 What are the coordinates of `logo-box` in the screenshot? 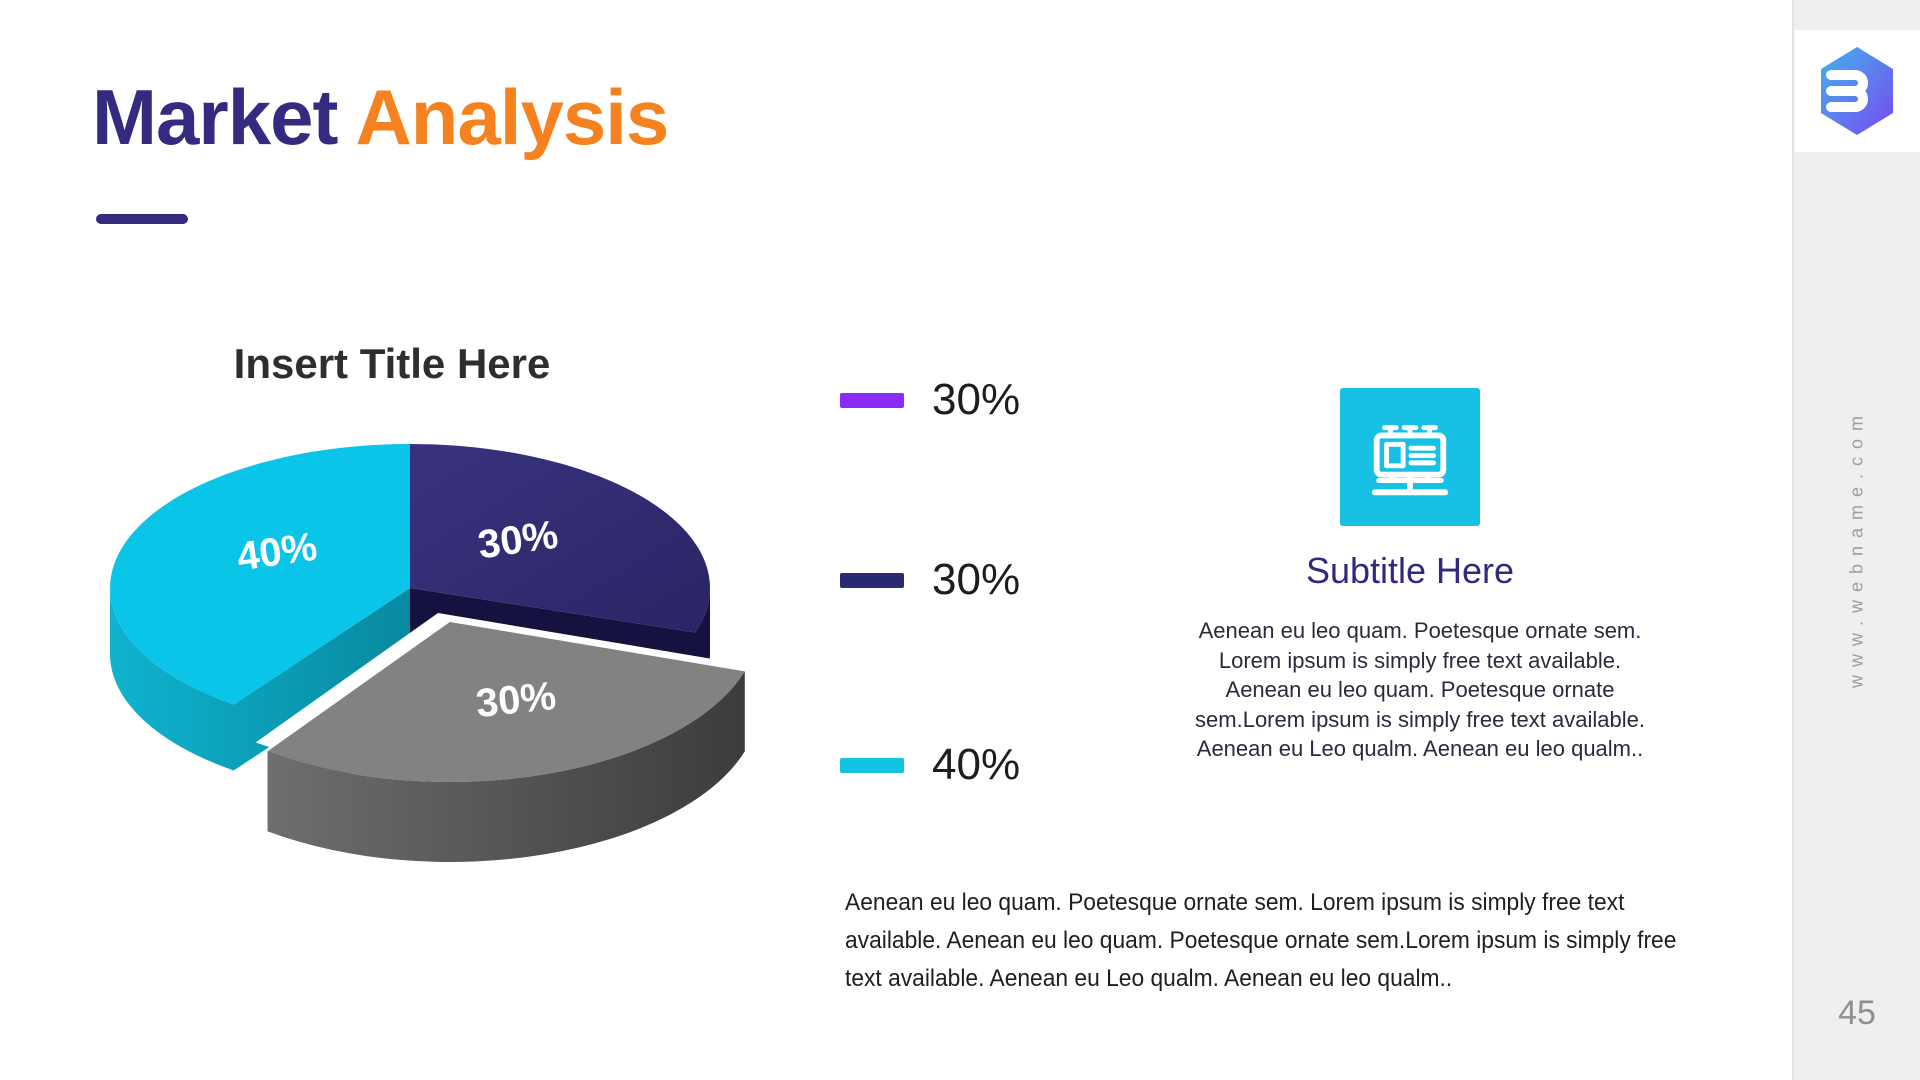 It's located at (1857, 91).